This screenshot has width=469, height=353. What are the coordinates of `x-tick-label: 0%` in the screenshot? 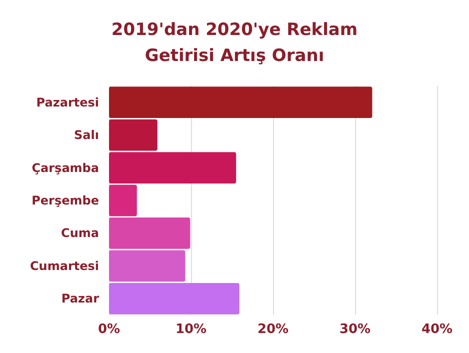 It's located at (109, 329).